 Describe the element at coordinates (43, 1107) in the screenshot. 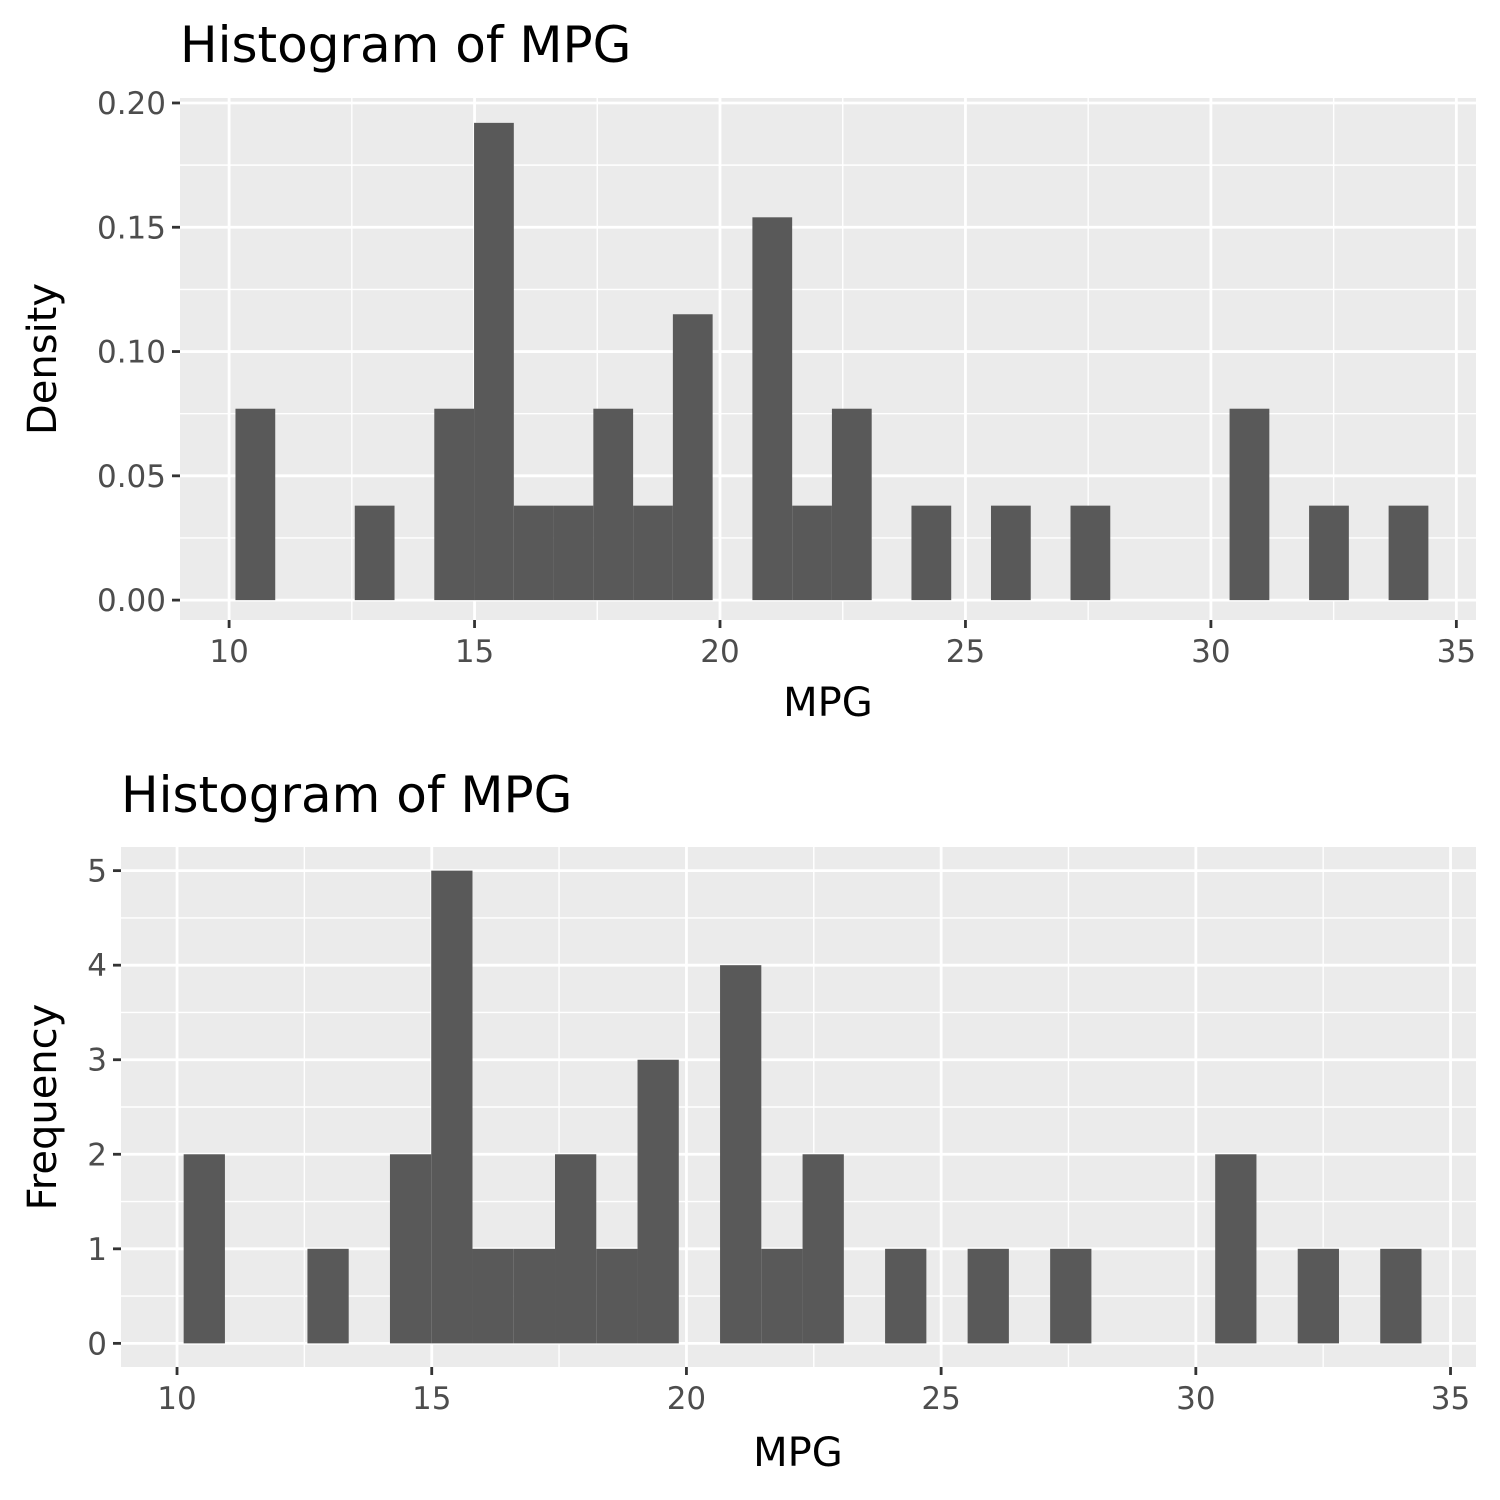

I see `y-axis-title: Frequency` at that location.